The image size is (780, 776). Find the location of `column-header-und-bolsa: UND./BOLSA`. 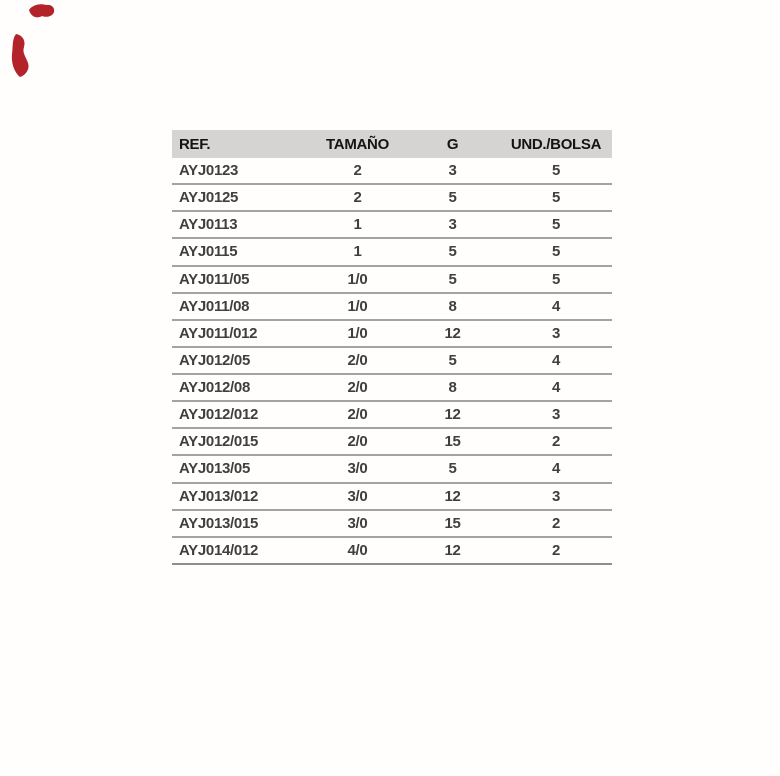

column-header-und-bolsa: UND./BOLSA is located at coordinates (556, 144).